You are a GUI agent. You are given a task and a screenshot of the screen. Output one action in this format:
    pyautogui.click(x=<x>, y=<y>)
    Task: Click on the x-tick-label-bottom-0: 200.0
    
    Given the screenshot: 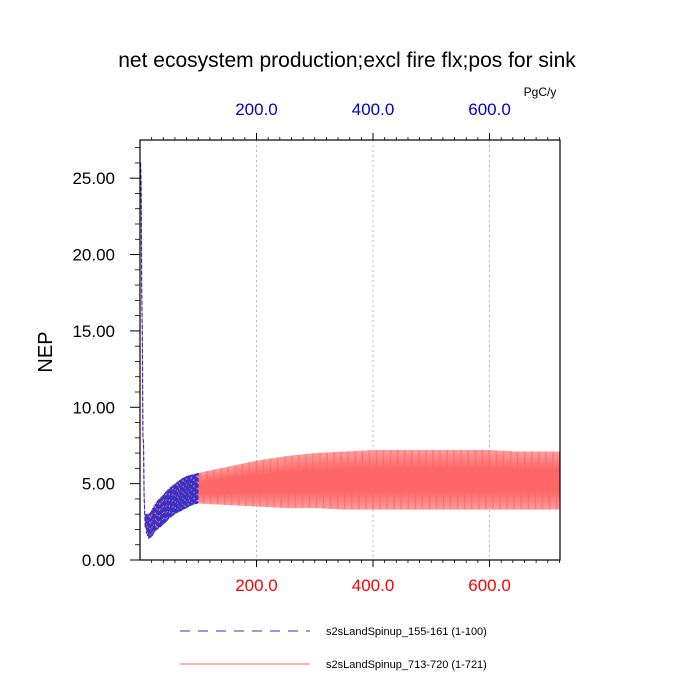 What is the action you would take?
    pyautogui.click(x=256, y=585)
    